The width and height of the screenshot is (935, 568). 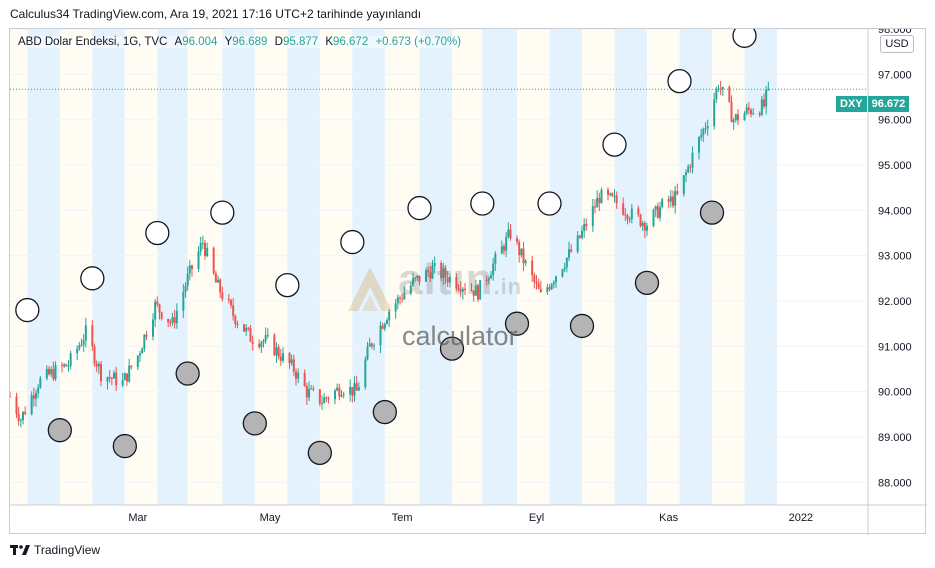 What do you see at coordinates (20, 550) in the screenshot?
I see `tradingview-logo-icon` at bounding box center [20, 550].